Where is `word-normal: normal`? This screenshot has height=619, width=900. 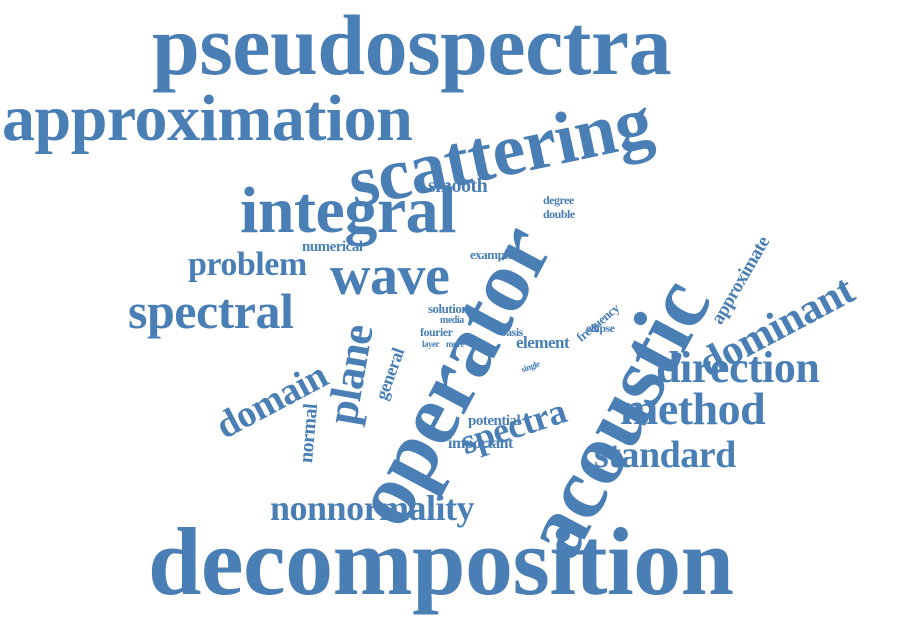 word-normal: normal is located at coordinates (308, 433).